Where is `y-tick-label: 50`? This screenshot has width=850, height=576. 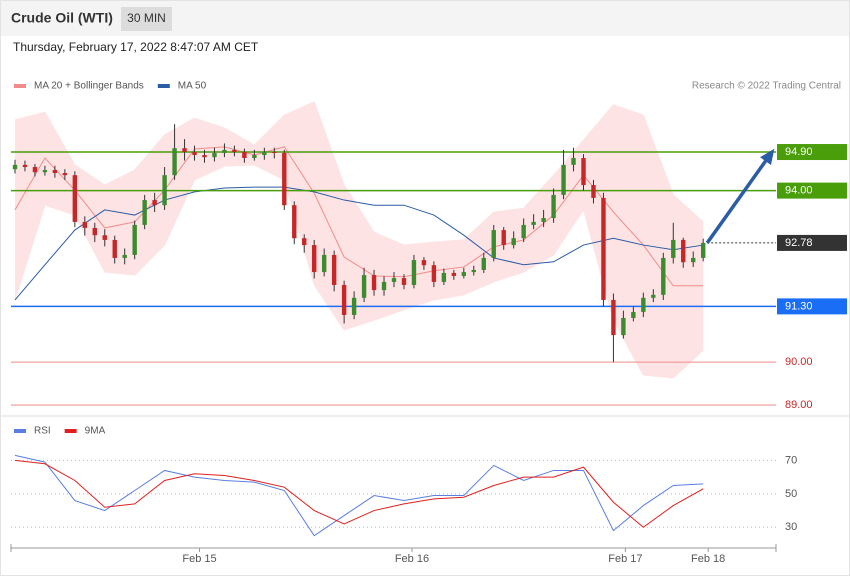 y-tick-label: 50 is located at coordinates (791, 494).